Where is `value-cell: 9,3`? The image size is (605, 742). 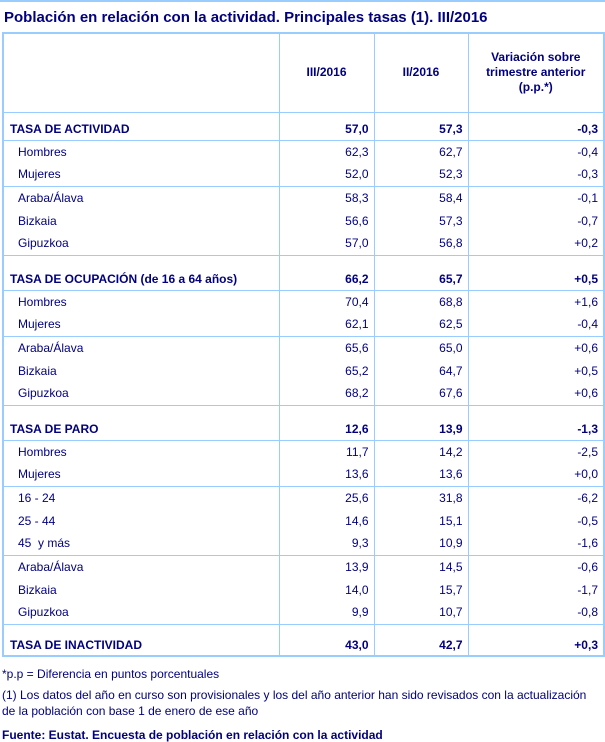 value-cell: 9,3 is located at coordinates (326, 544).